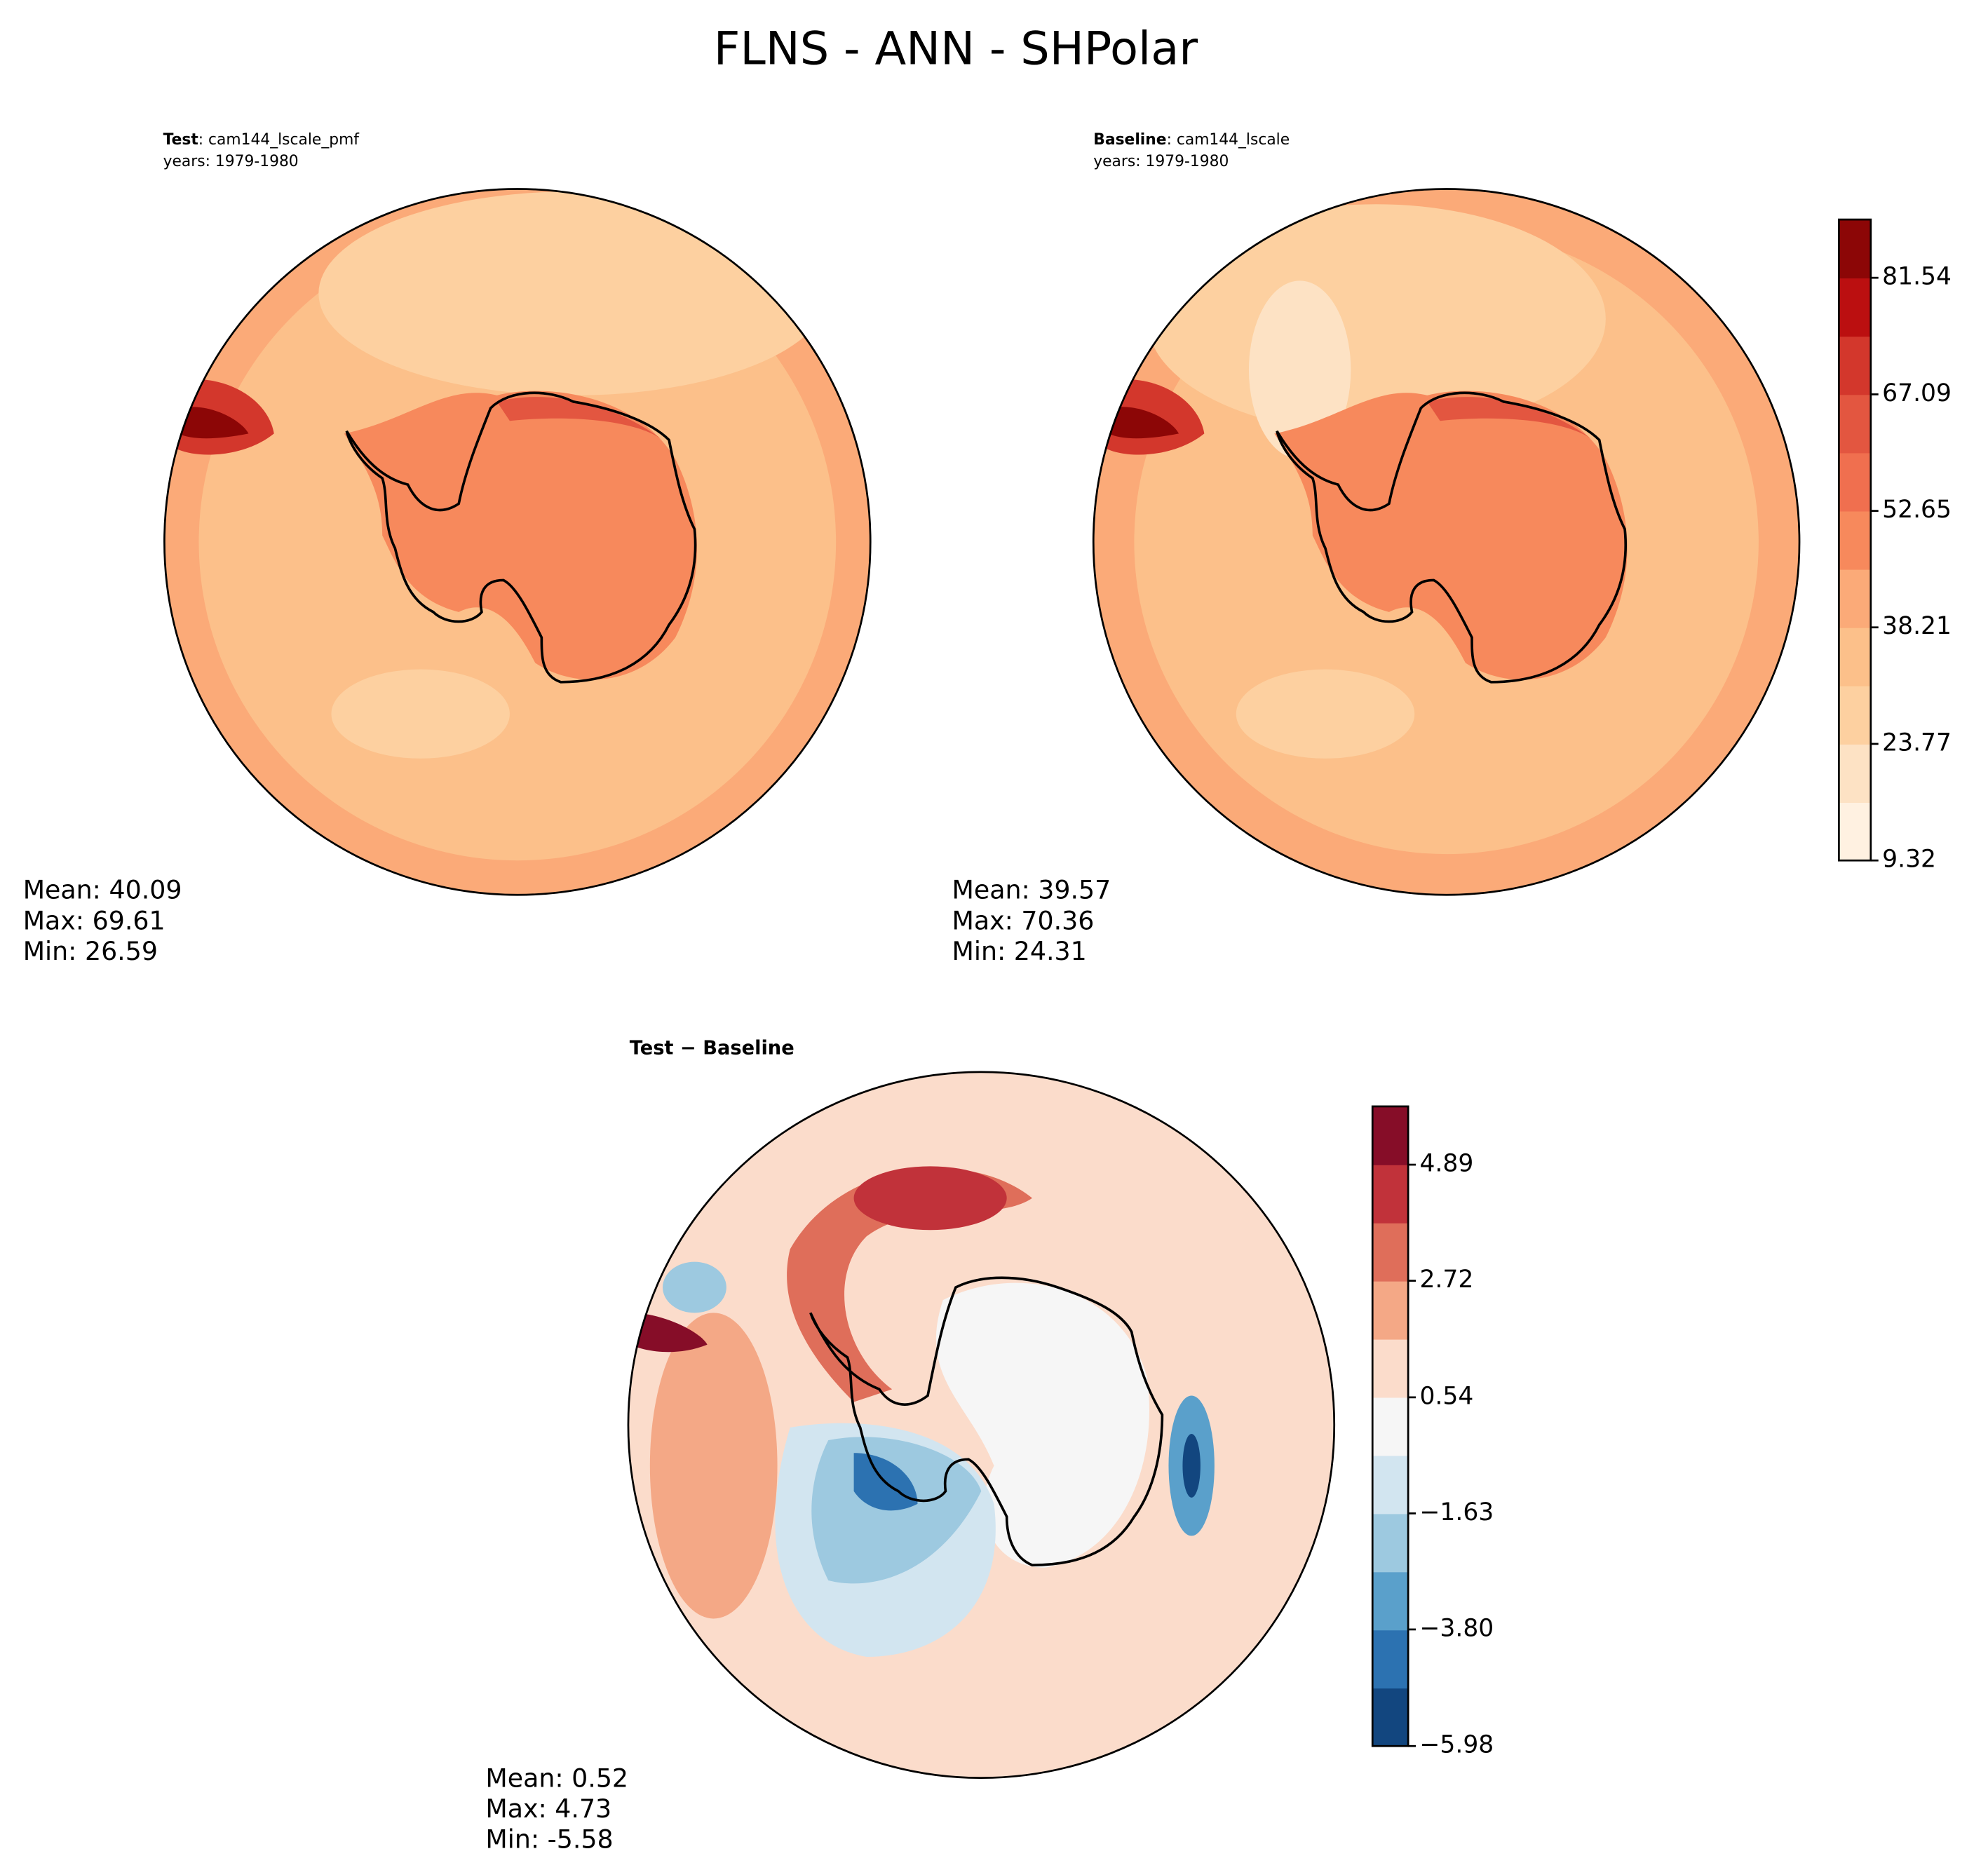 The image size is (1988, 1870). What do you see at coordinates (548, 1809) in the screenshot?
I see `stat-max: Max: 4.73` at bounding box center [548, 1809].